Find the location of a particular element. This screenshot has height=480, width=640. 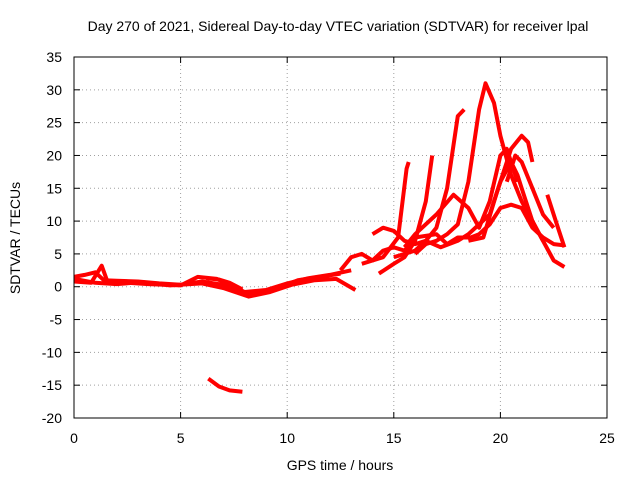

x-tick-label: 0 is located at coordinates (74, 438).